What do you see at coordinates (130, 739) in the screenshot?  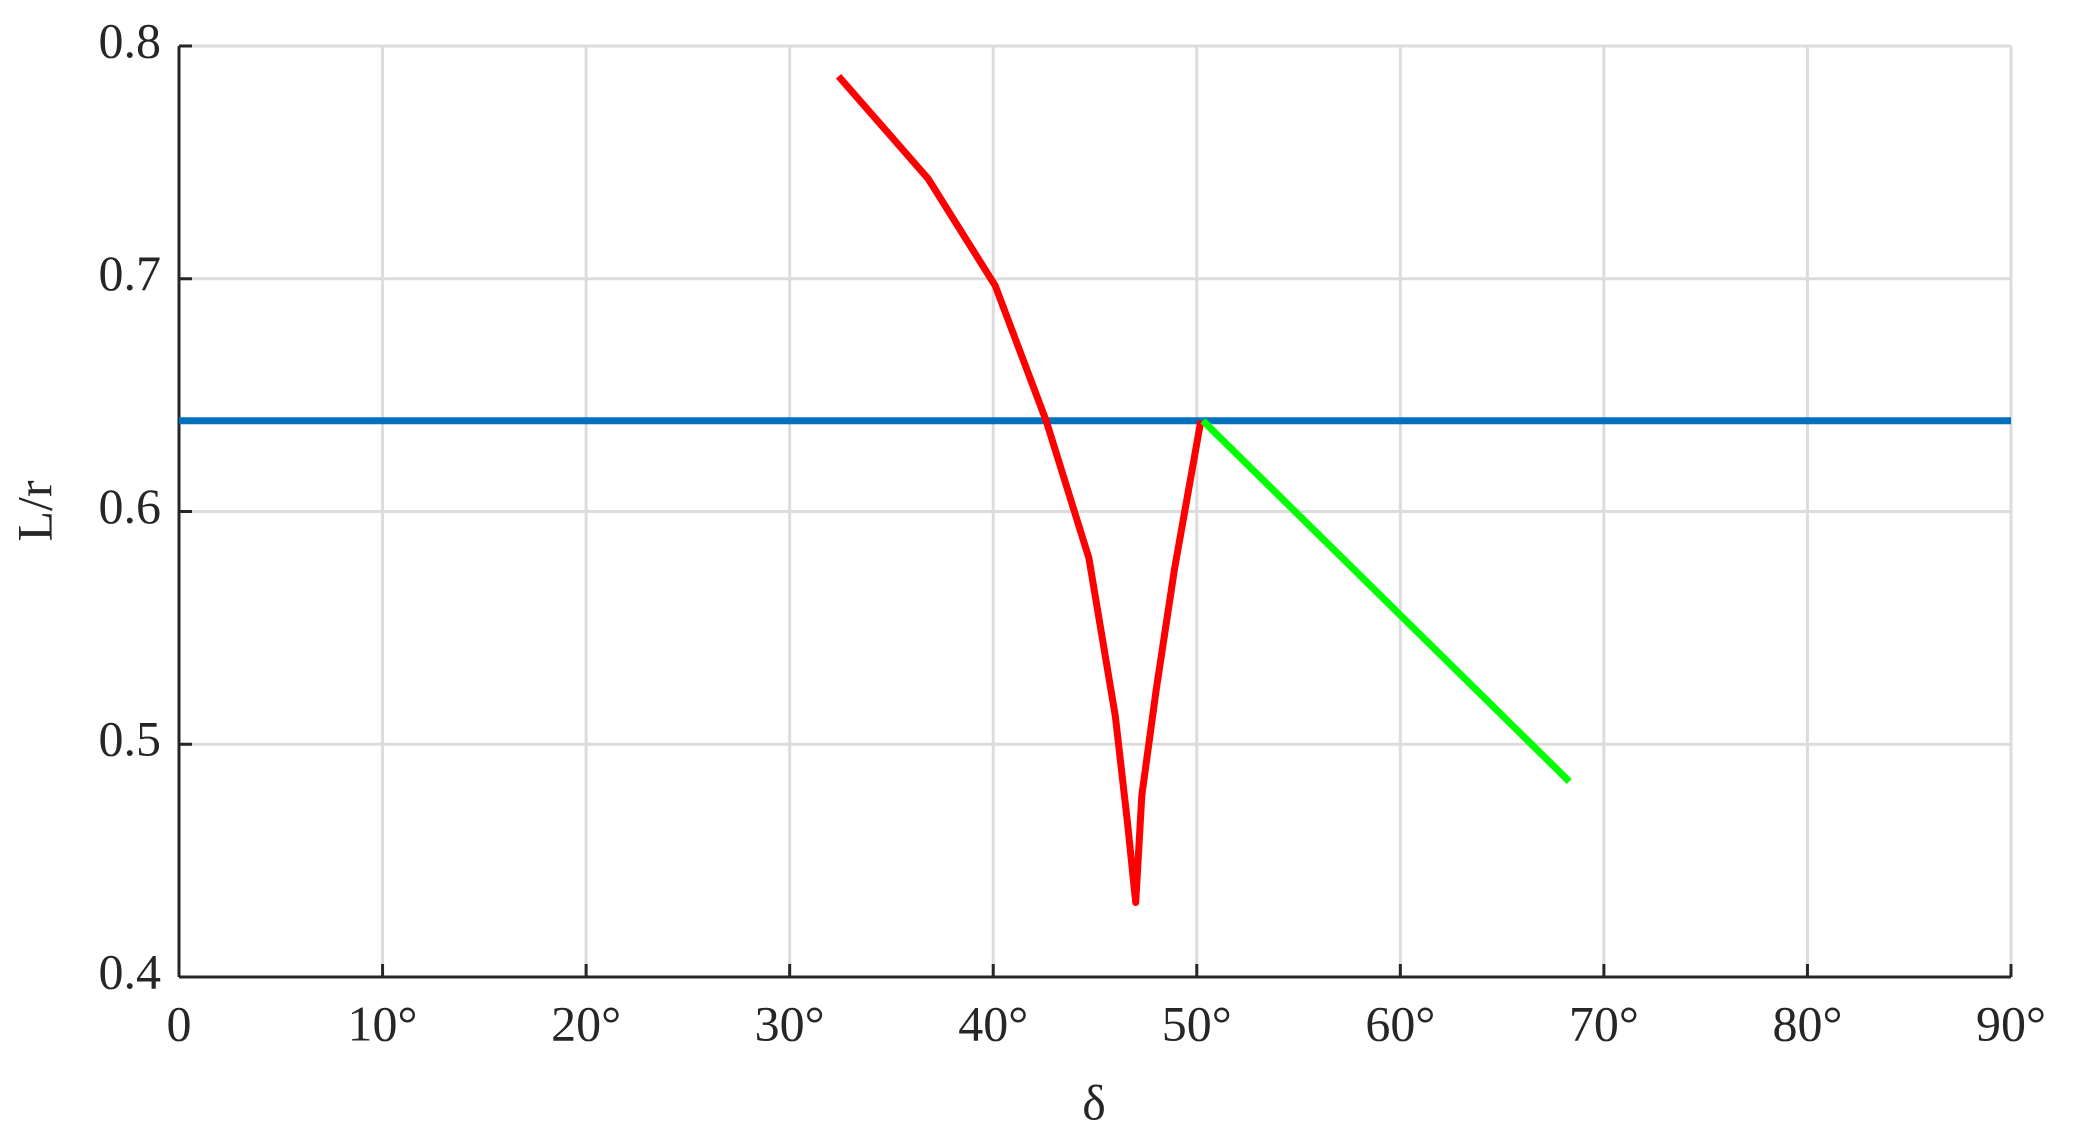 I see `y-tick-label: 0.5` at bounding box center [130, 739].